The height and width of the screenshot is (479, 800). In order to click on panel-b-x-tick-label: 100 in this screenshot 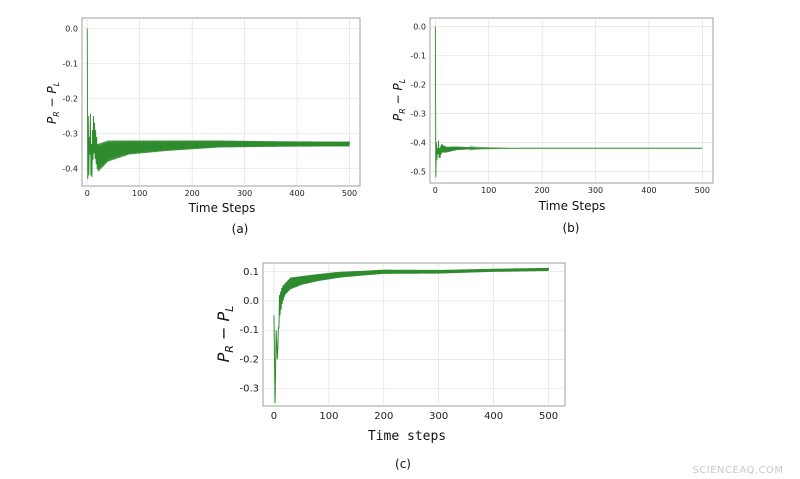, I will do `click(488, 190)`.